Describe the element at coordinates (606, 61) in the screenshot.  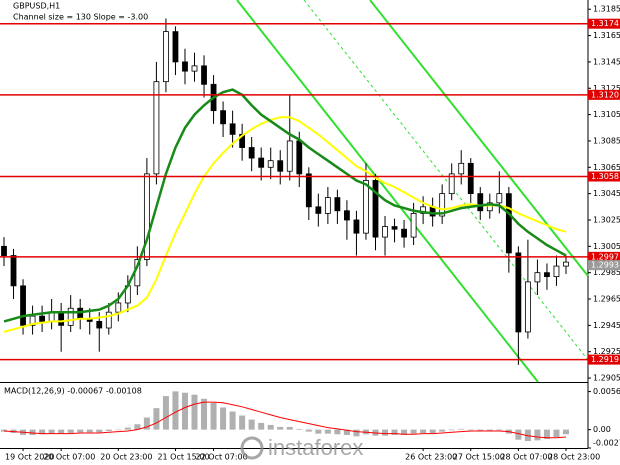
I see `y-tick-label: 1.3145` at that location.